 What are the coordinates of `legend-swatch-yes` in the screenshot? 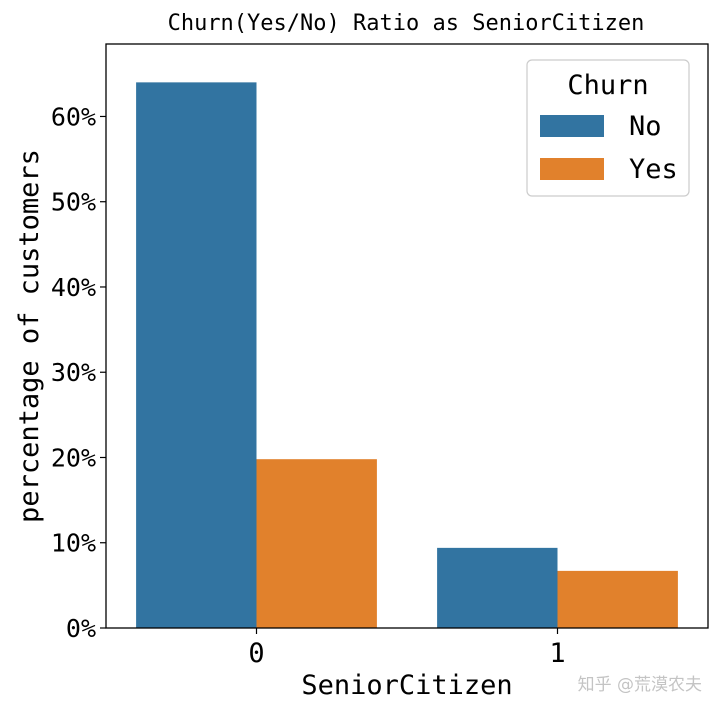 It's located at (572, 169).